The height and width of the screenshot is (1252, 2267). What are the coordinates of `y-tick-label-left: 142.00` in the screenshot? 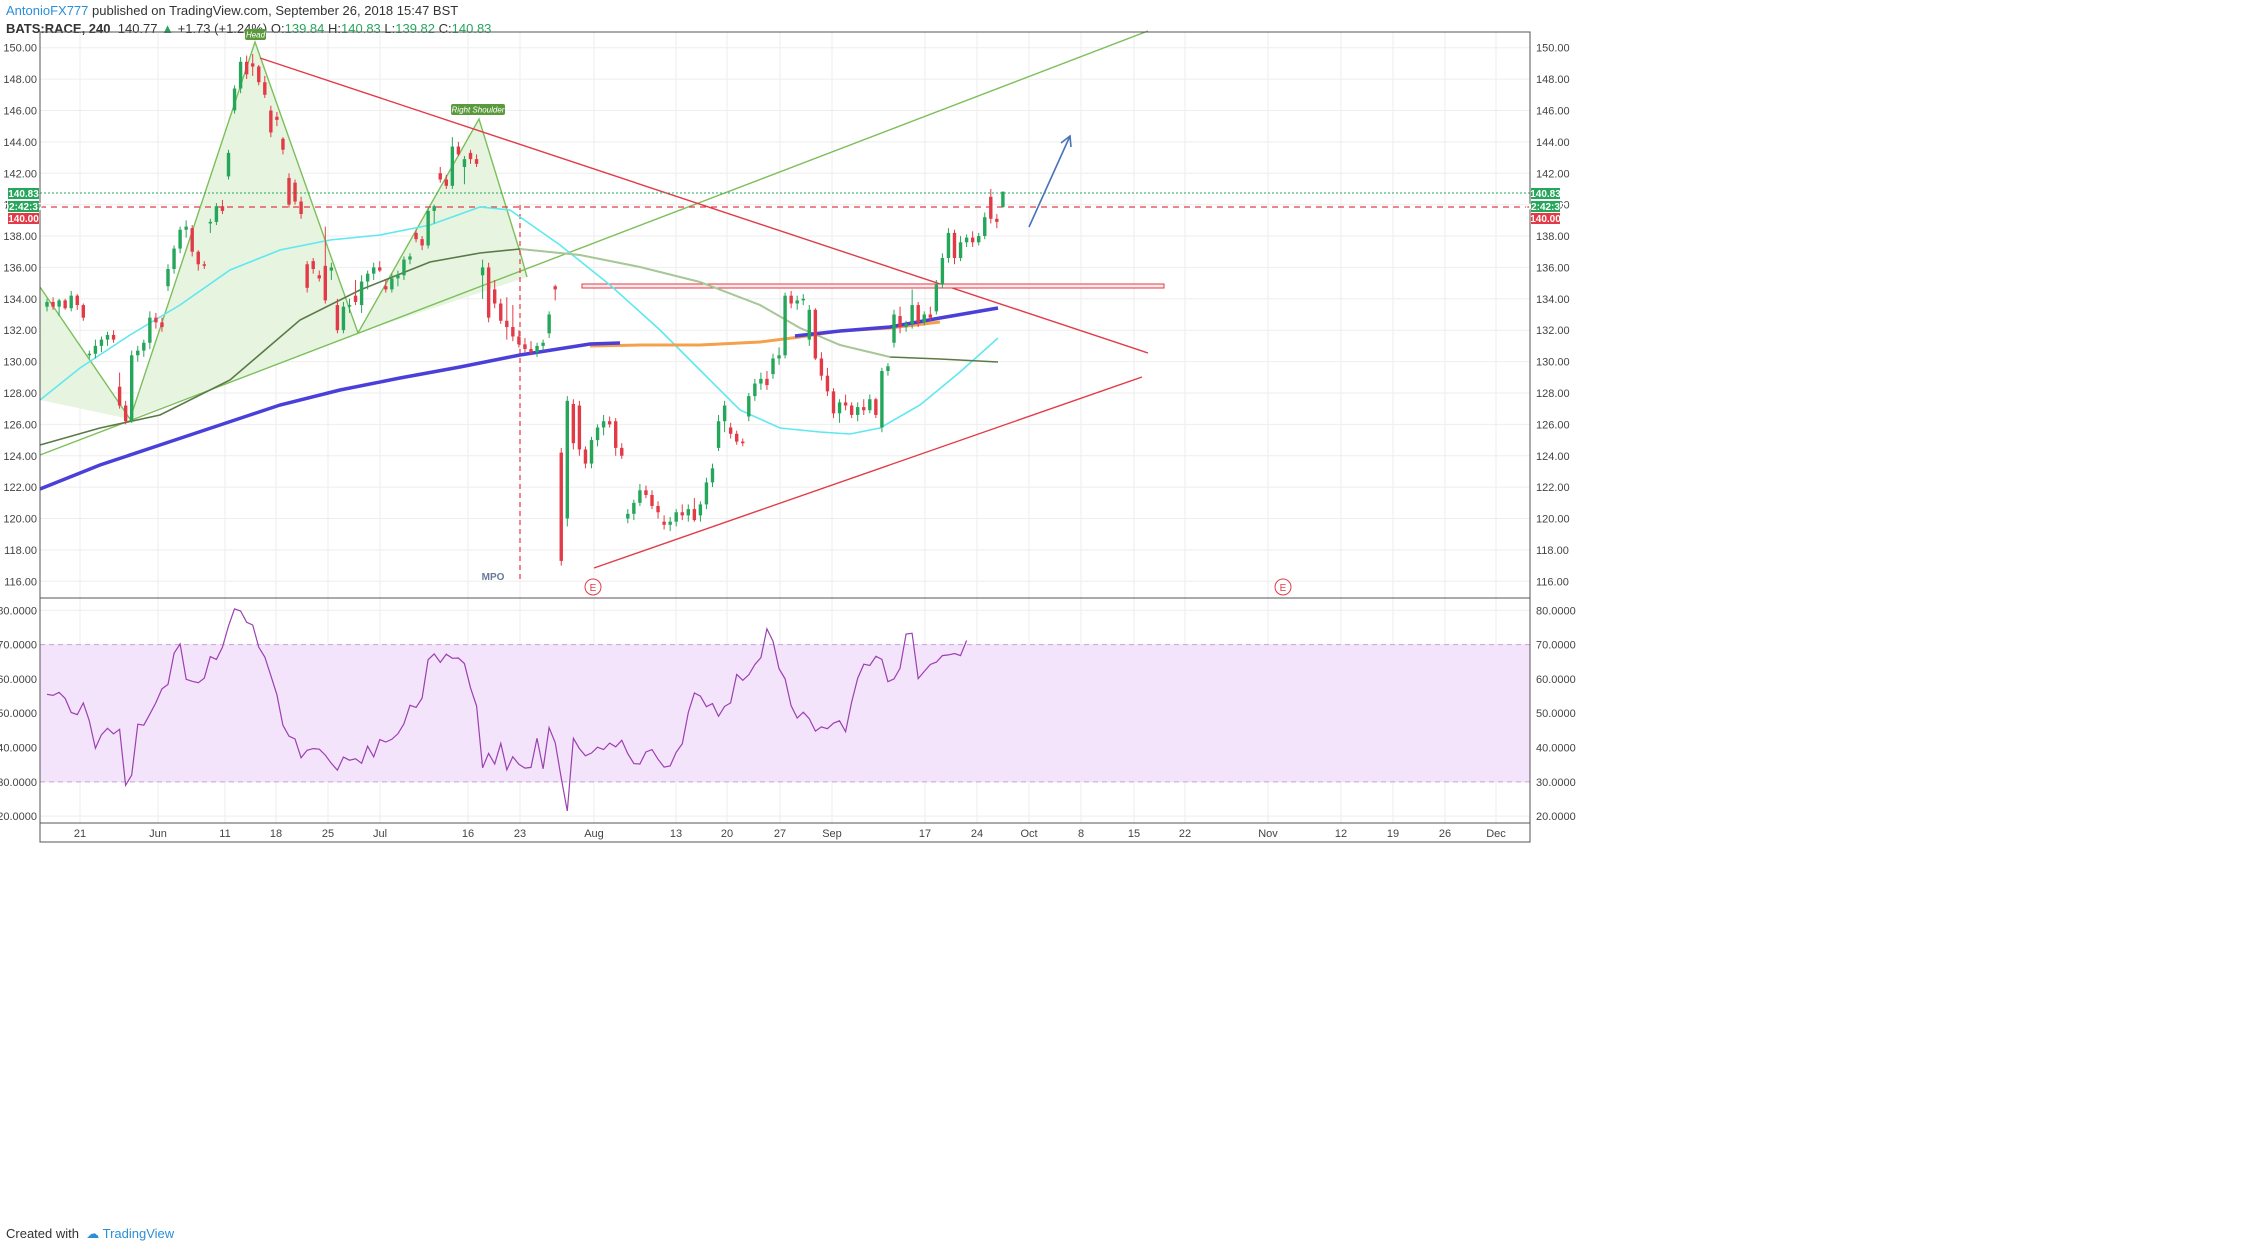 It's located at (20, 174).